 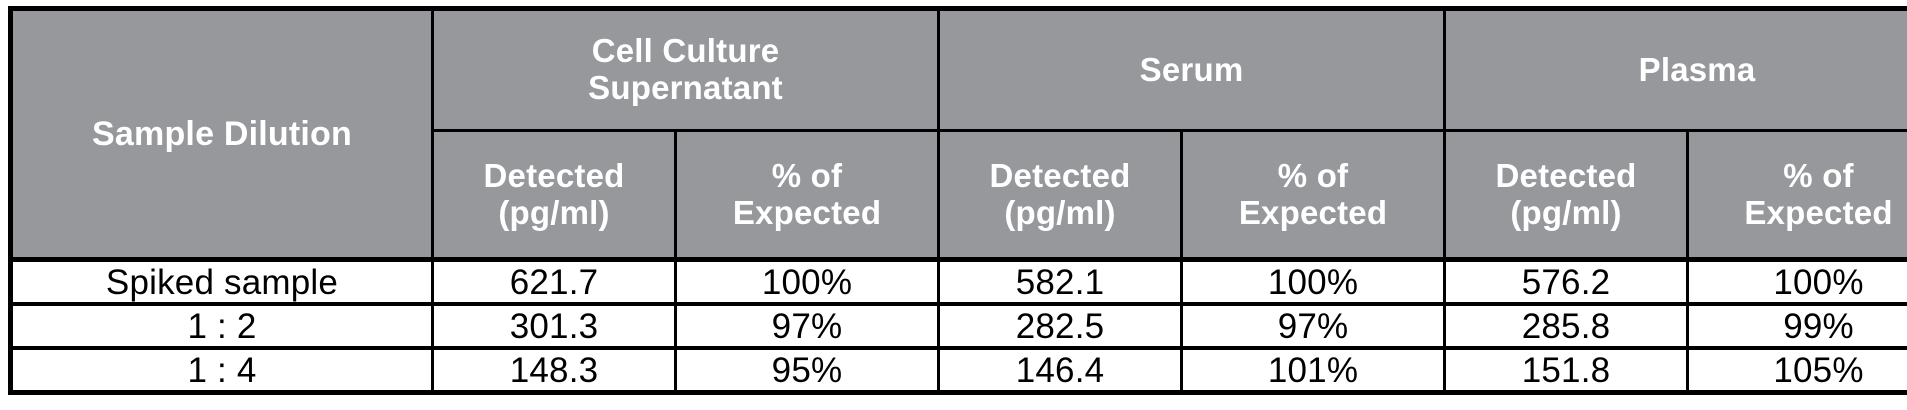 I want to click on cell-serum-percent: 101%, so click(x=1313, y=370).